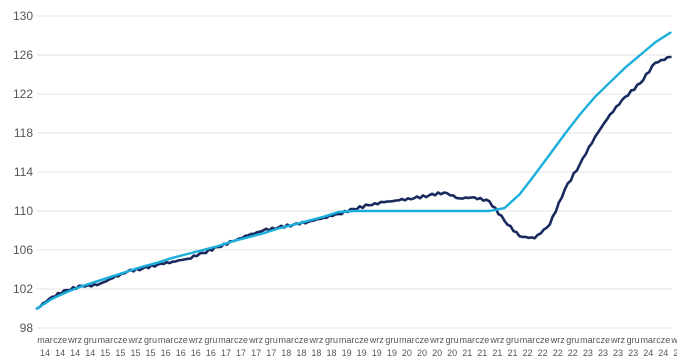 The width and height of the screenshot is (677, 361). I want to click on x-tick-label: gru 17, so click(271, 346).